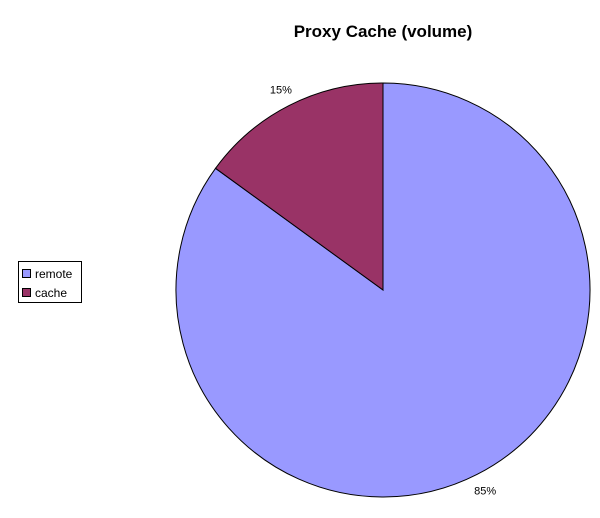  I want to click on legend-label-remote: remote, so click(54, 273).